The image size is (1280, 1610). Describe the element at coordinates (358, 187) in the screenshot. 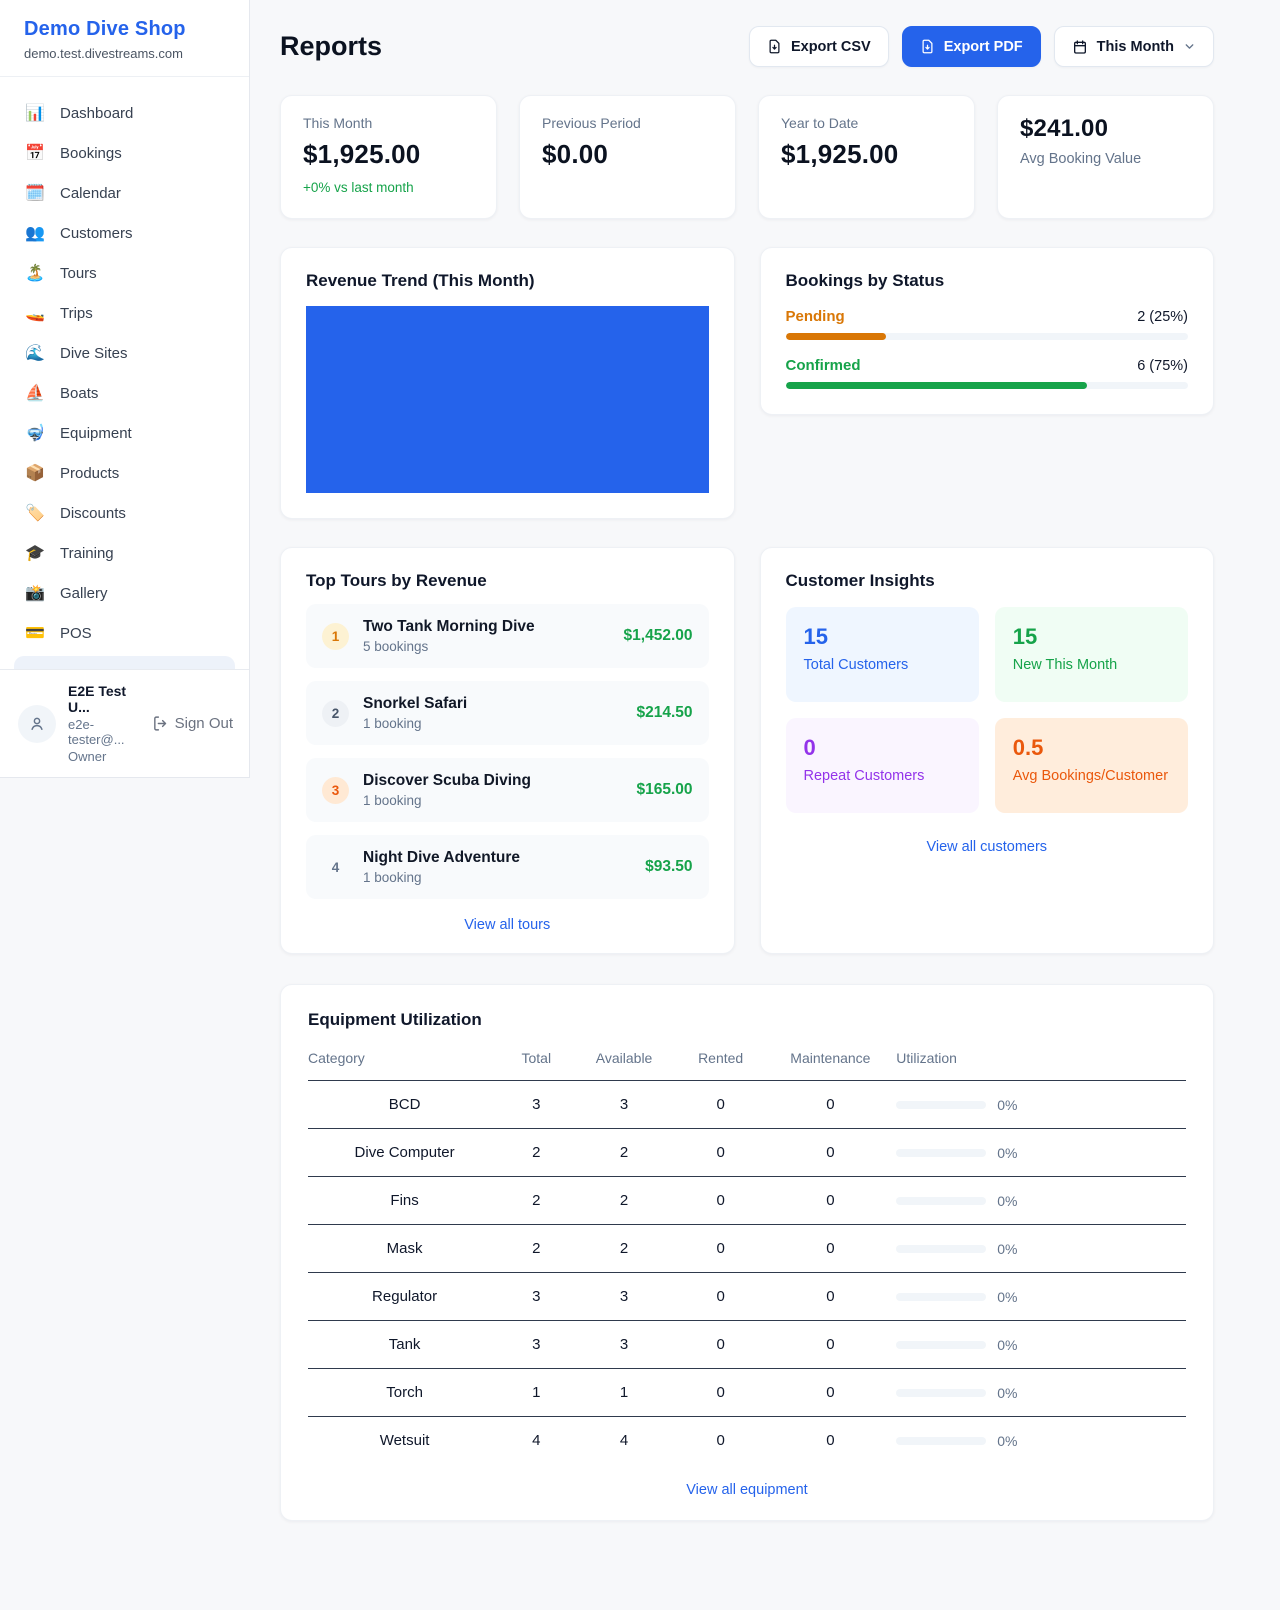

I see `stat-change: +0% vs last month` at that location.